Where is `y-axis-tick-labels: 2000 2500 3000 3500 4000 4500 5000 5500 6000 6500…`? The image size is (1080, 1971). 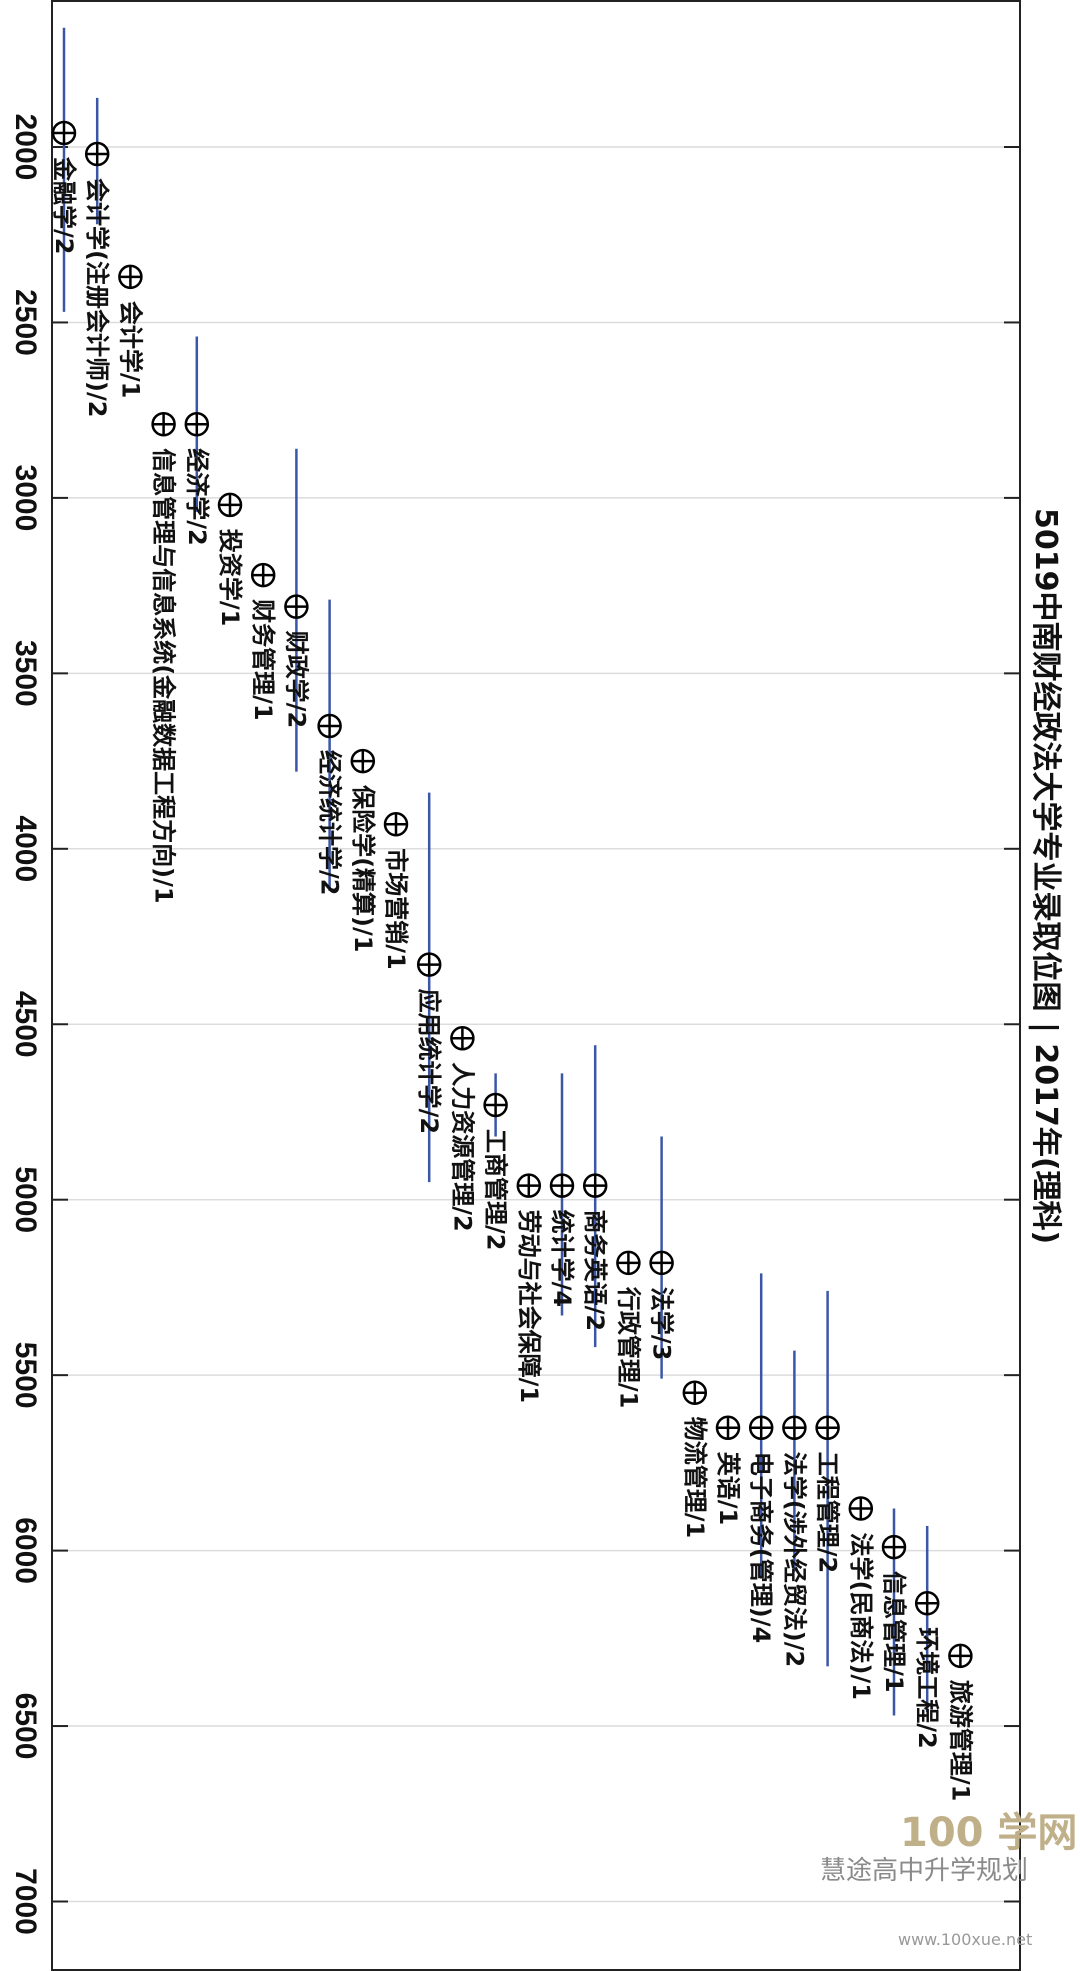
y-axis-tick-labels: 2000 2500 3000 3500 4000 4500 5000 5500 6000 6500… is located at coordinates (25, 1024).